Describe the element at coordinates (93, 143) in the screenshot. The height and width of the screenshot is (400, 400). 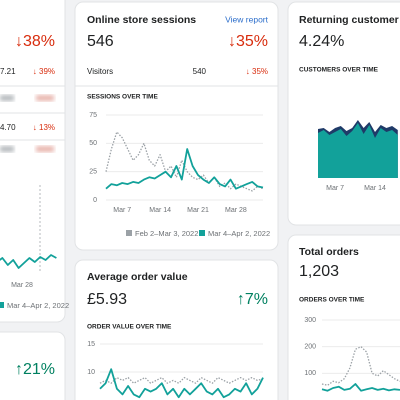
I see `y-tick-label: 50` at that location.